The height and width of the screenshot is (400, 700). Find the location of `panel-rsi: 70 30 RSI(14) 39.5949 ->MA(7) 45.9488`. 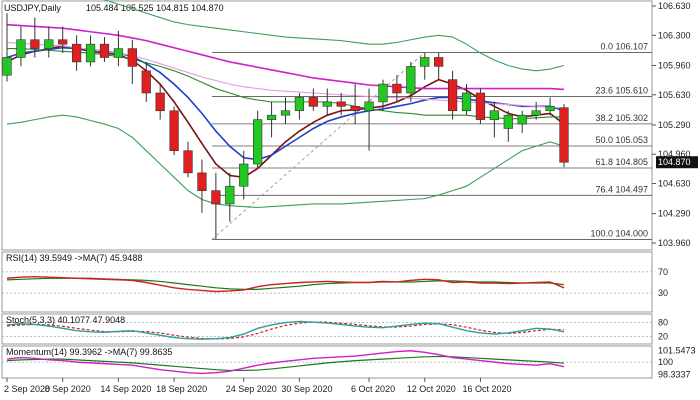

panel-rsi: 70 30 RSI(14) 39.5949 ->MA(7) 45.9488 is located at coordinates (334, 282).